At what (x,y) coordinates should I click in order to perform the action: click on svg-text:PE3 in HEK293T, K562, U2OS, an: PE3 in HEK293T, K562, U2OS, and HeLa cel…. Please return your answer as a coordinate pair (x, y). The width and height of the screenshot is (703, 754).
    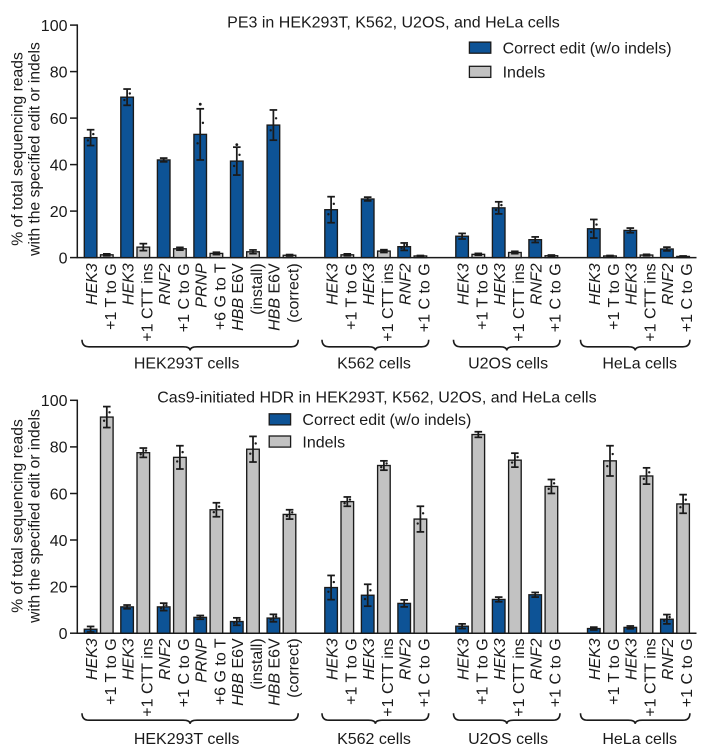
    Looking at the image, I should click on (393, 23).